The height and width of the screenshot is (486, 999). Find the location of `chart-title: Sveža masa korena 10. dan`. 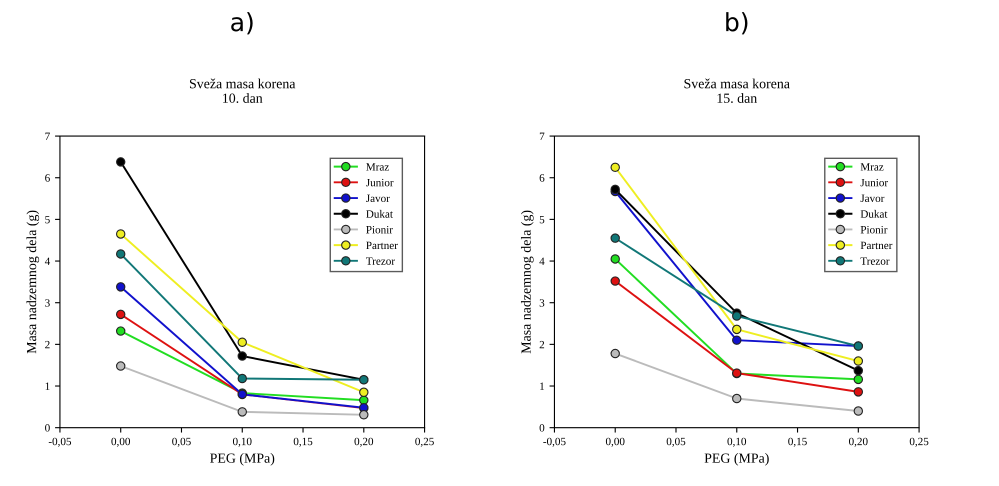

chart-title: Sveža masa korena 10. dan is located at coordinates (243, 90).